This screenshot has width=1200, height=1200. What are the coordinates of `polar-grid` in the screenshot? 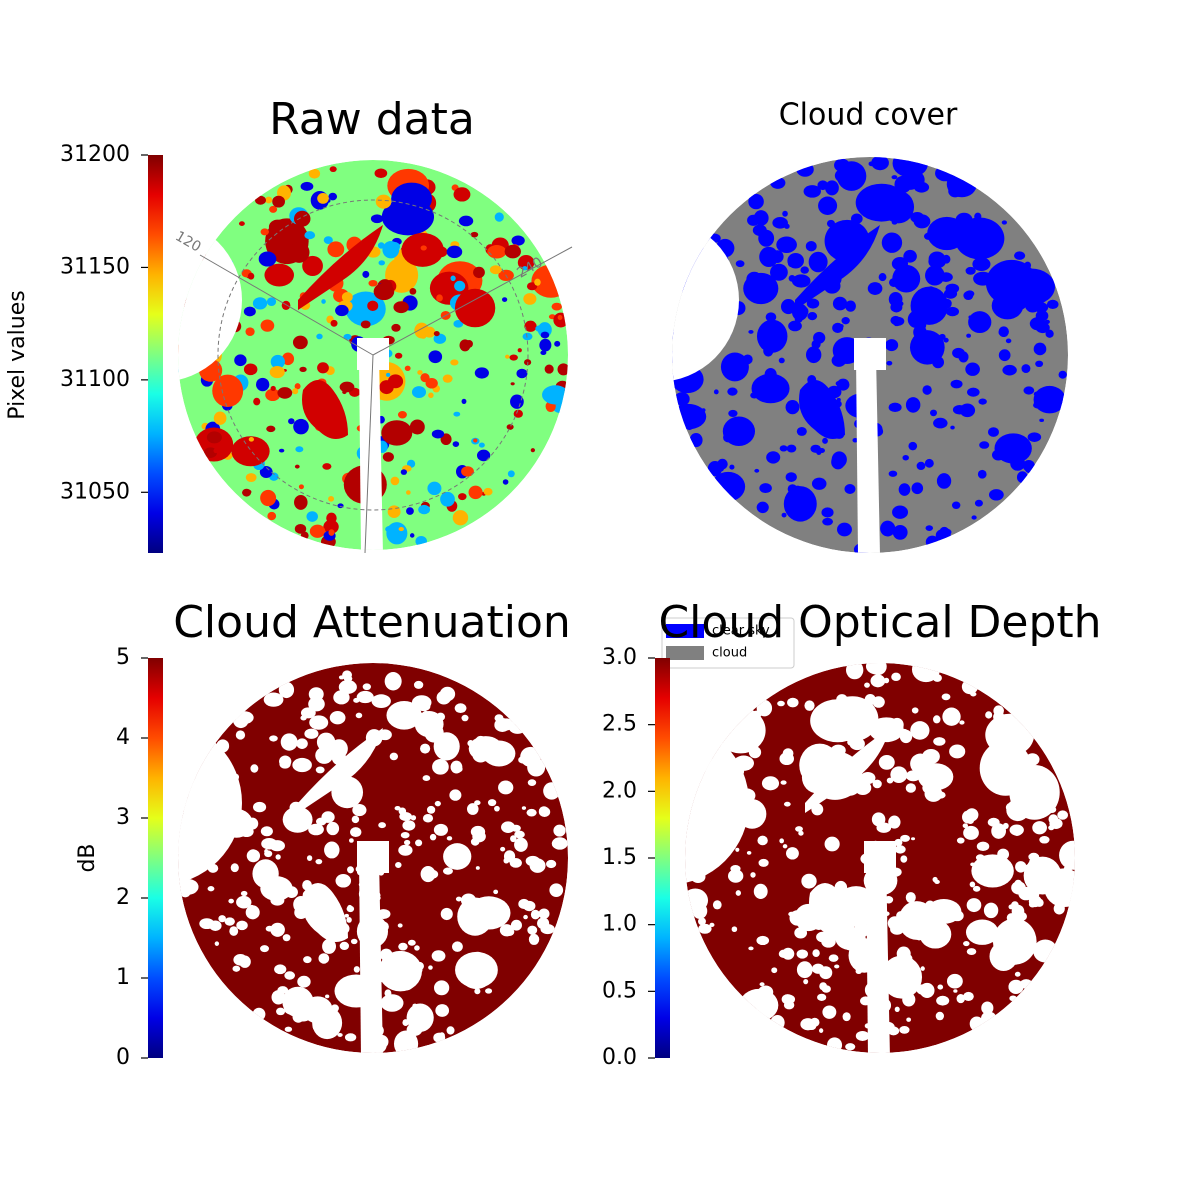 It's located at (373, 355).